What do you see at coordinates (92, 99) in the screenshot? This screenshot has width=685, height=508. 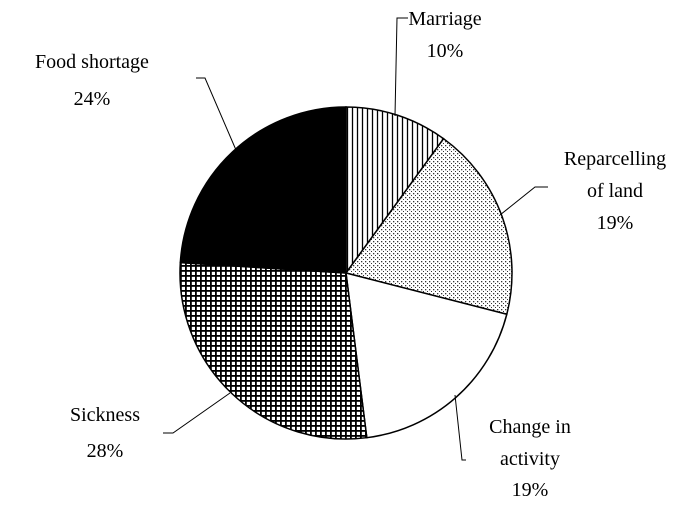 I see `value-label: 24%` at bounding box center [92, 99].